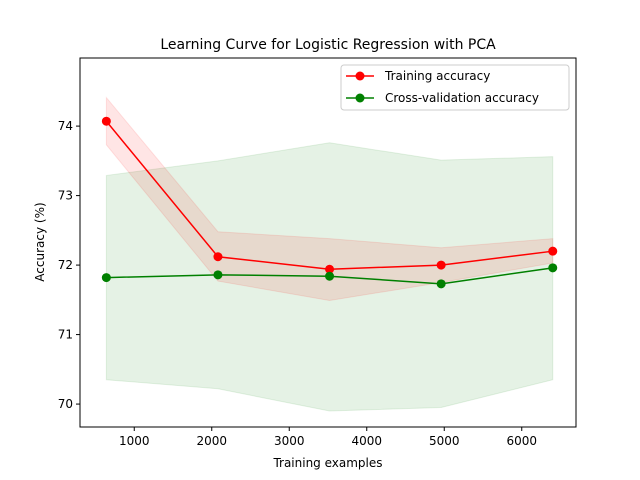 Image resolution: width=640 pixels, height=480 pixels. Describe the element at coordinates (65, 126) in the screenshot. I see `y-tick-label: 74` at that location.